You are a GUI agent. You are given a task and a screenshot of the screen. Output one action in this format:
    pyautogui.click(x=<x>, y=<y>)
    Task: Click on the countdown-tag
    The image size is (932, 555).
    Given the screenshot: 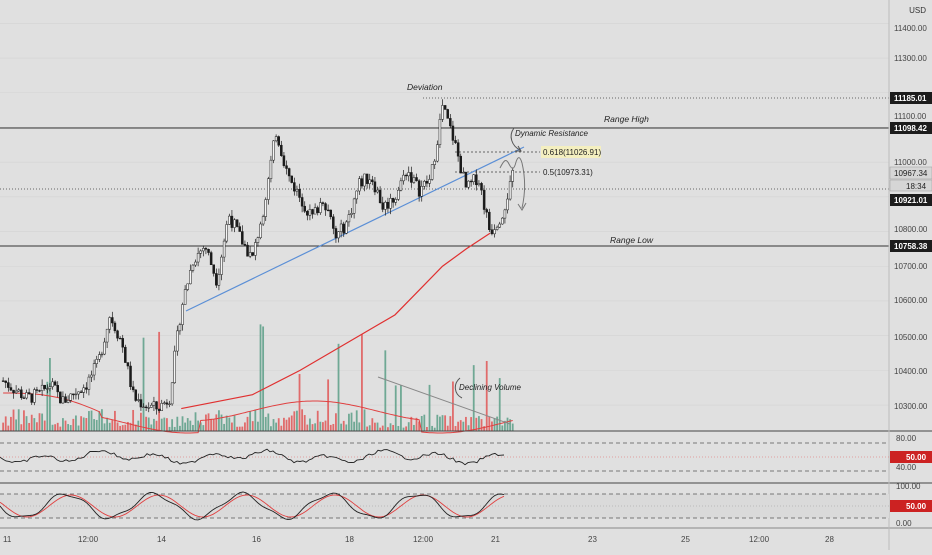 What is the action you would take?
    pyautogui.click(x=910, y=185)
    